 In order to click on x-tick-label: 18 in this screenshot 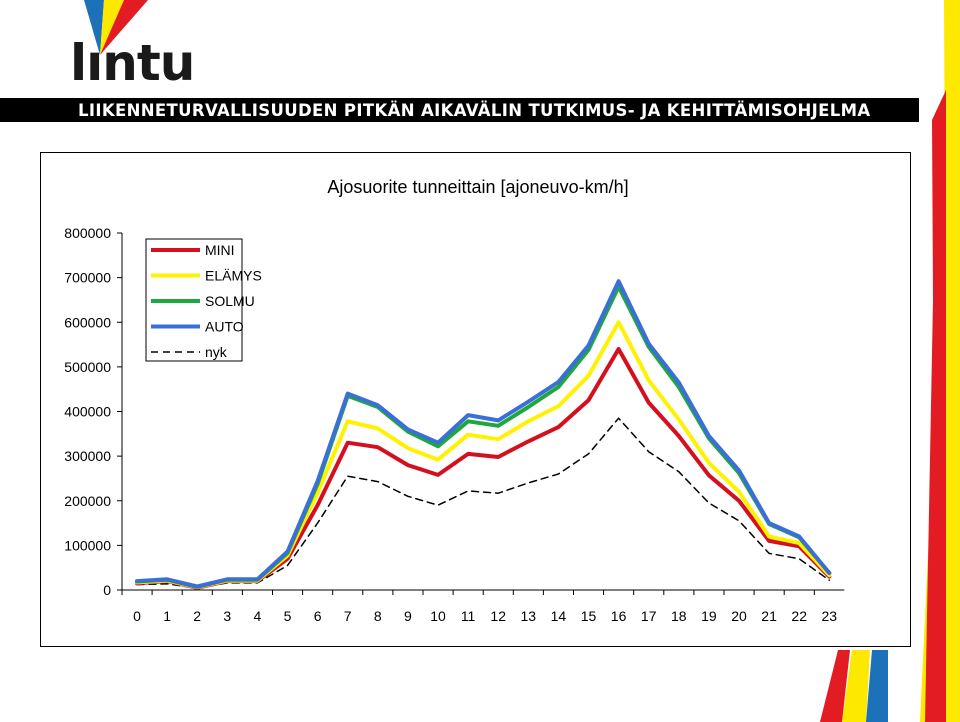, I will do `click(679, 616)`.